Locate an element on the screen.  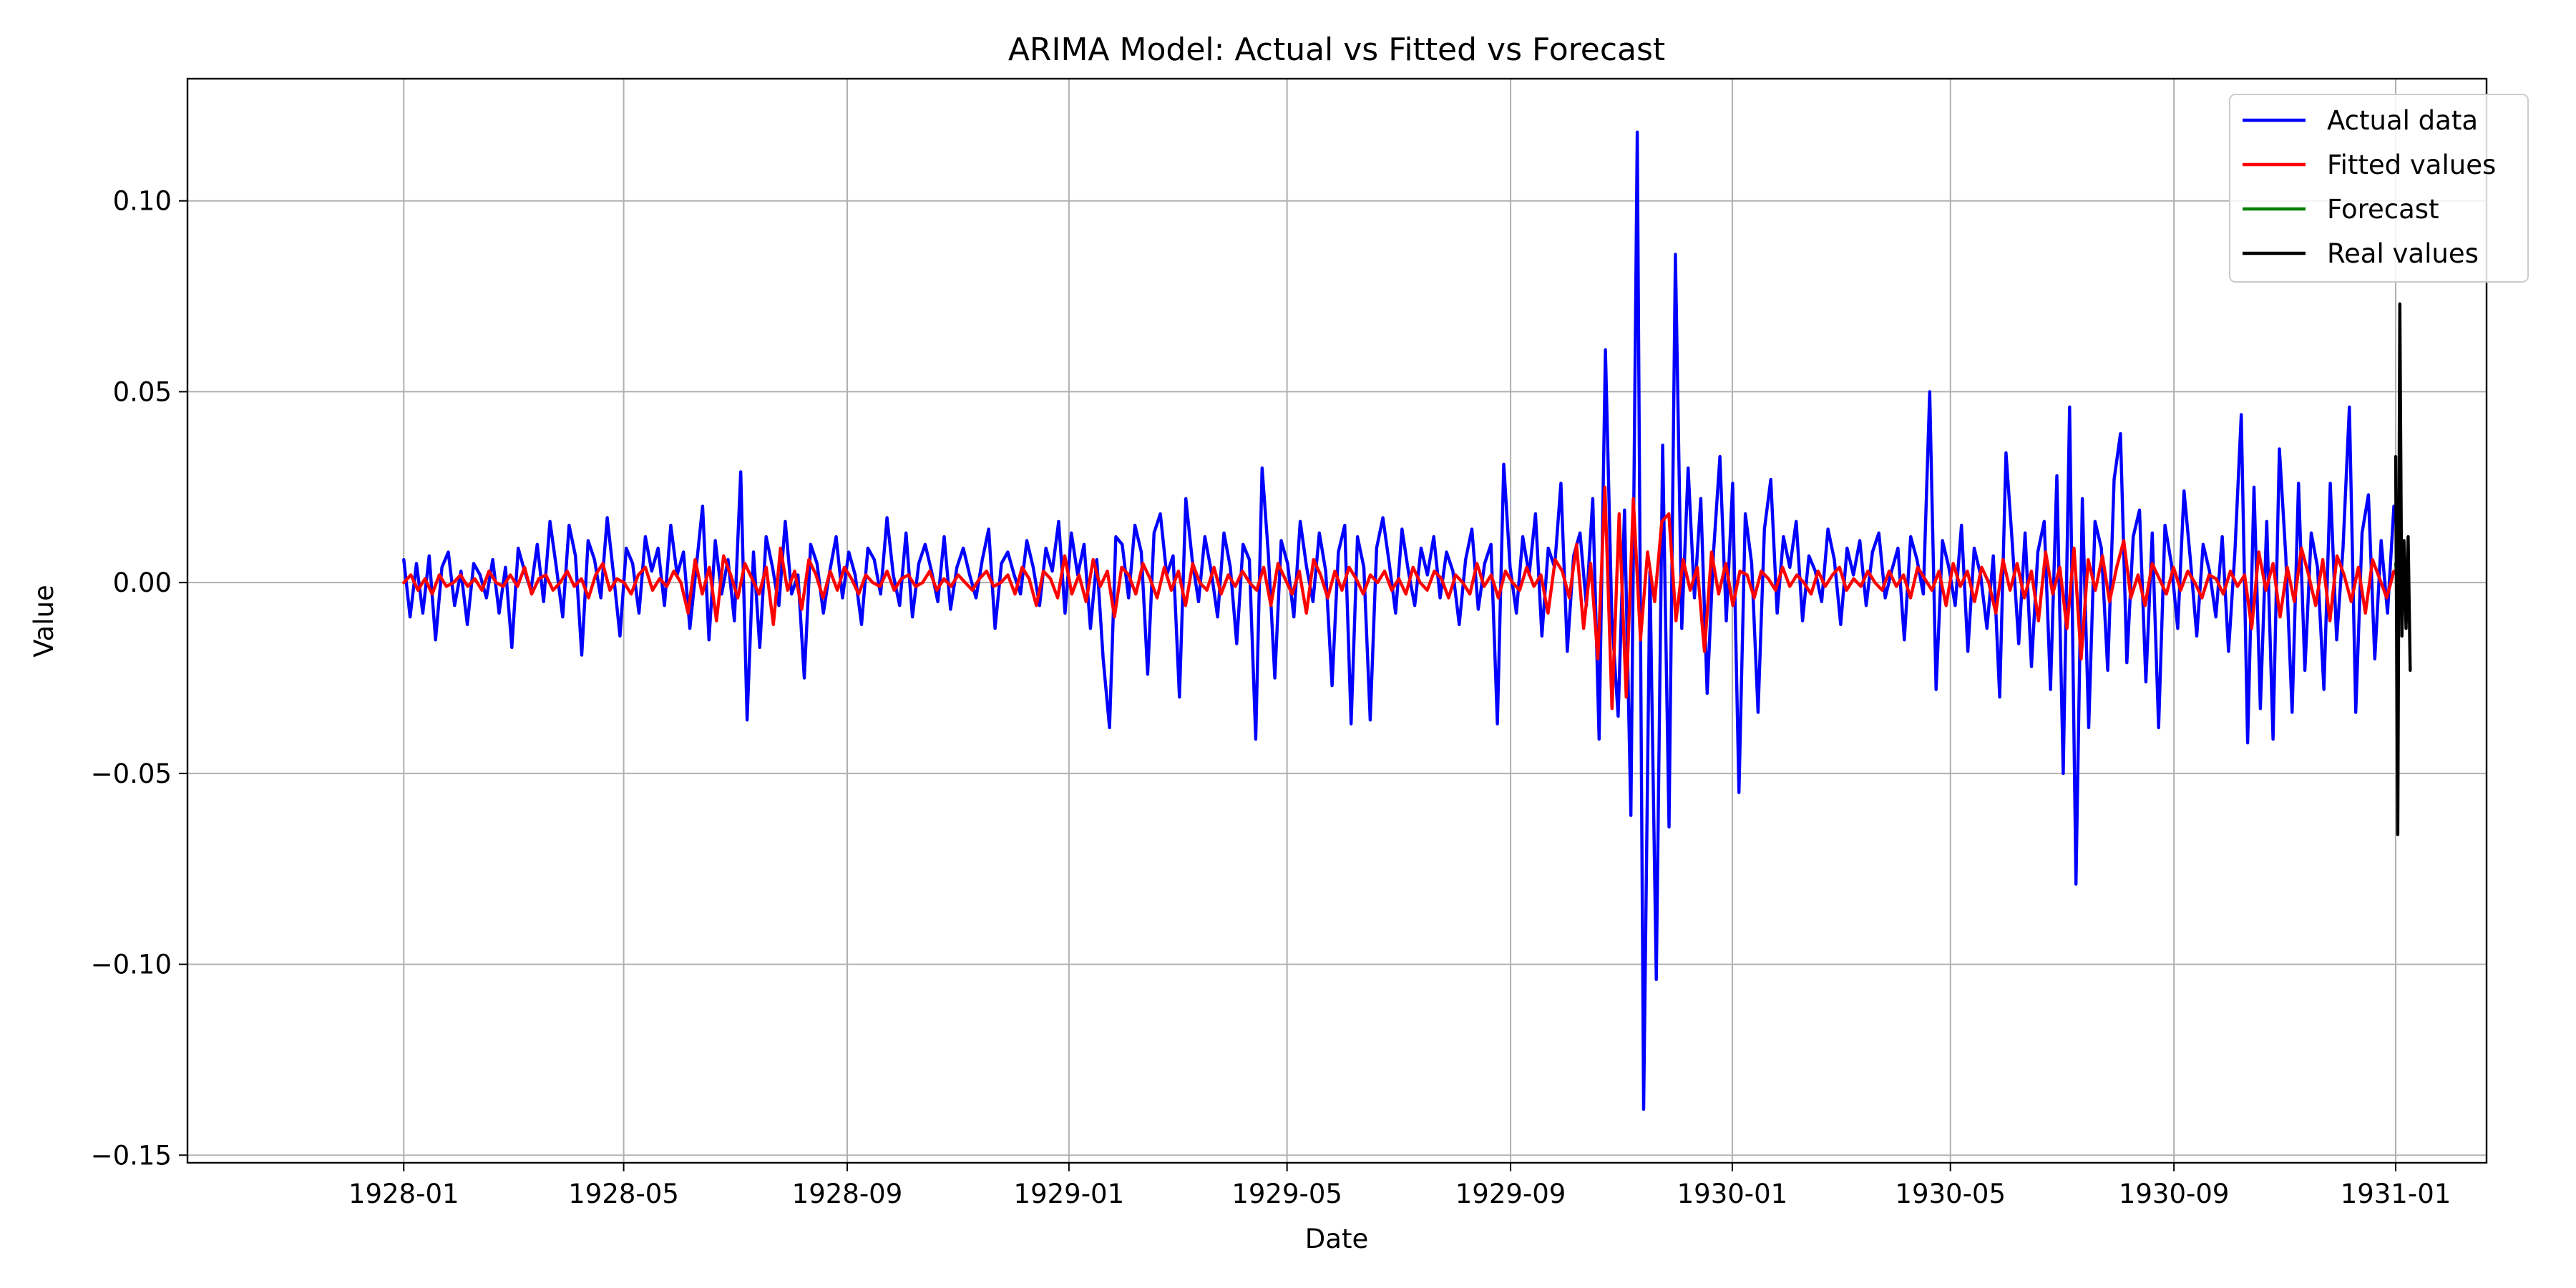
y-tick-label: −0.05 is located at coordinates (131, 773).